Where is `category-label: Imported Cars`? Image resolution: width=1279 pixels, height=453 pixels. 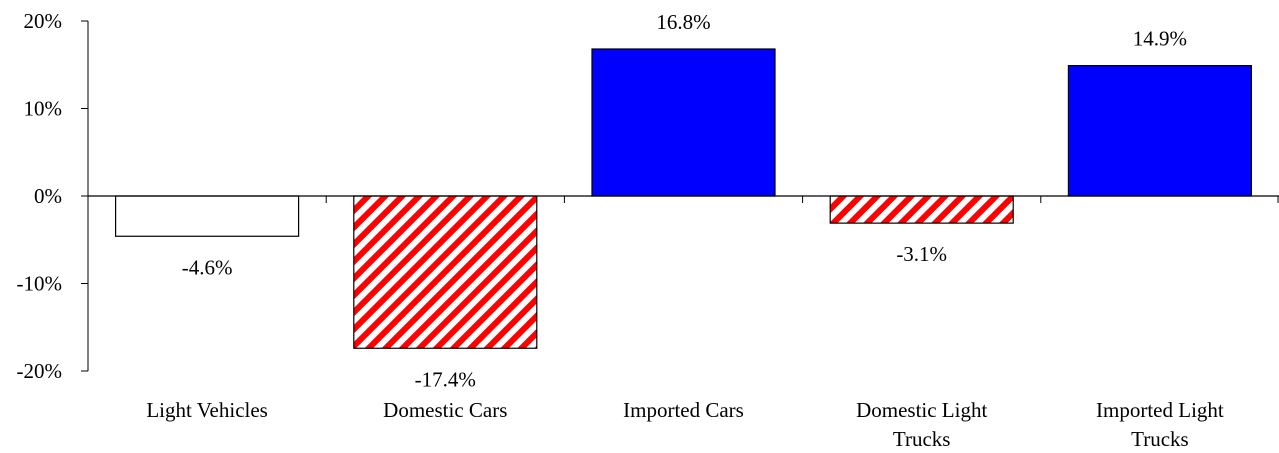
category-label: Imported Cars is located at coordinates (683, 410).